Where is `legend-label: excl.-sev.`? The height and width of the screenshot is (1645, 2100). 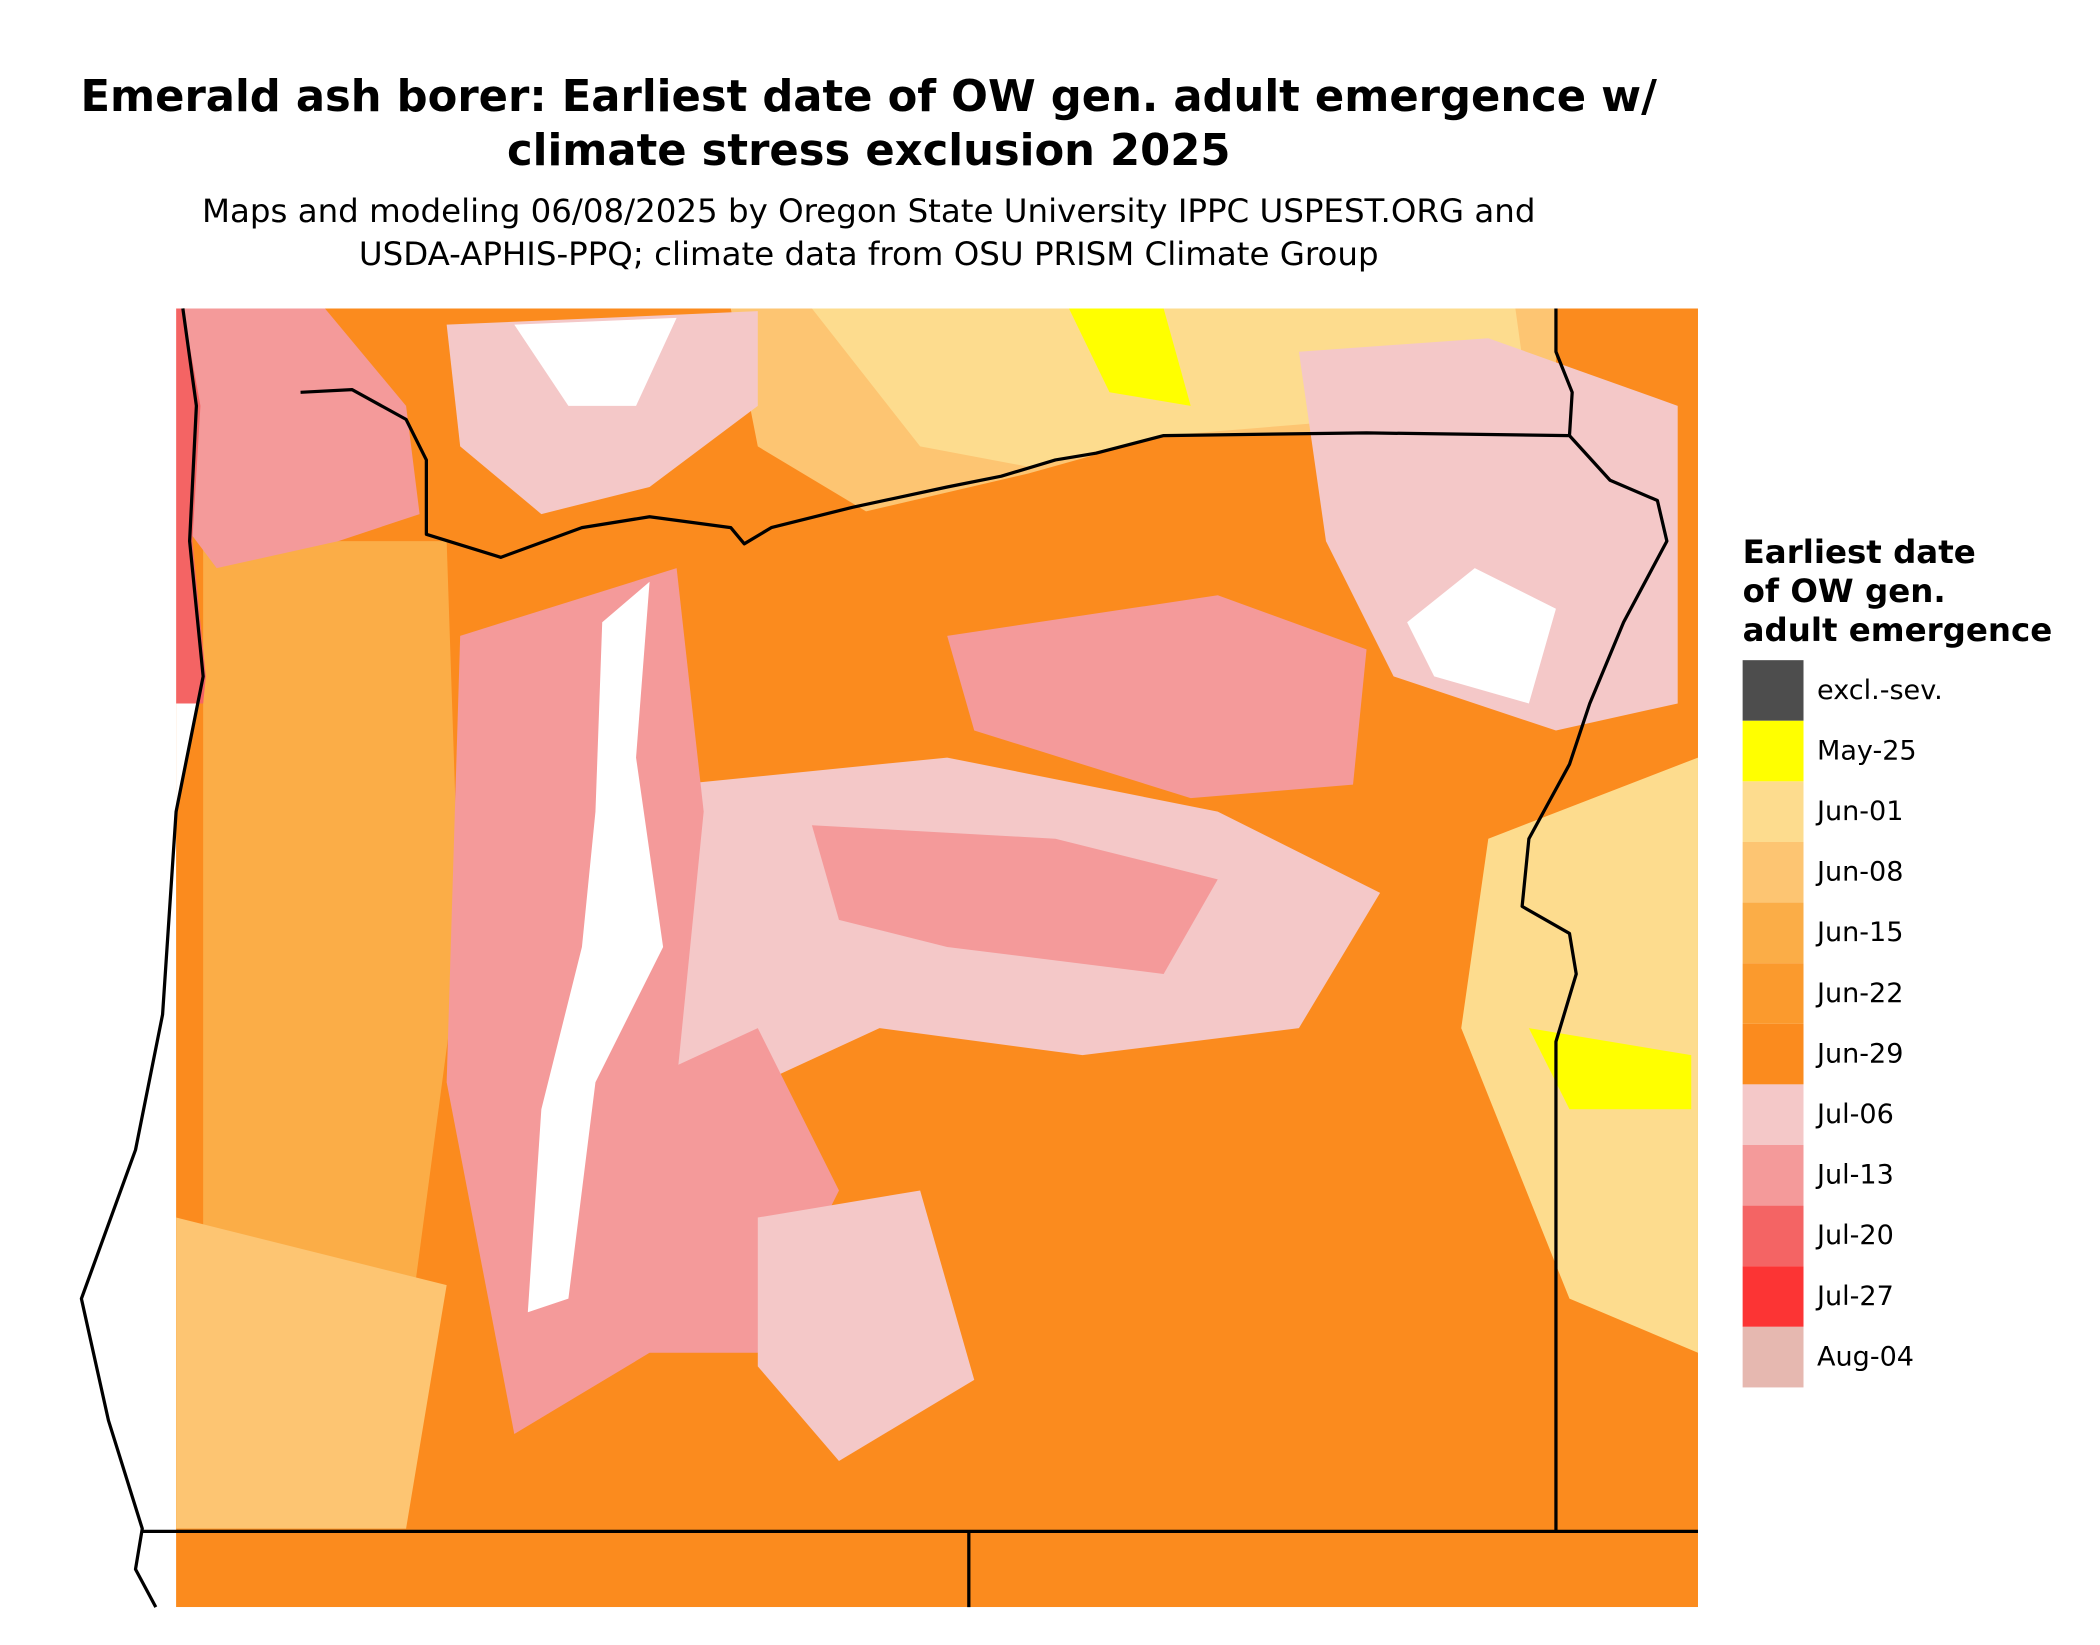 legend-label: excl.-sev. is located at coordinates (1880, 690).